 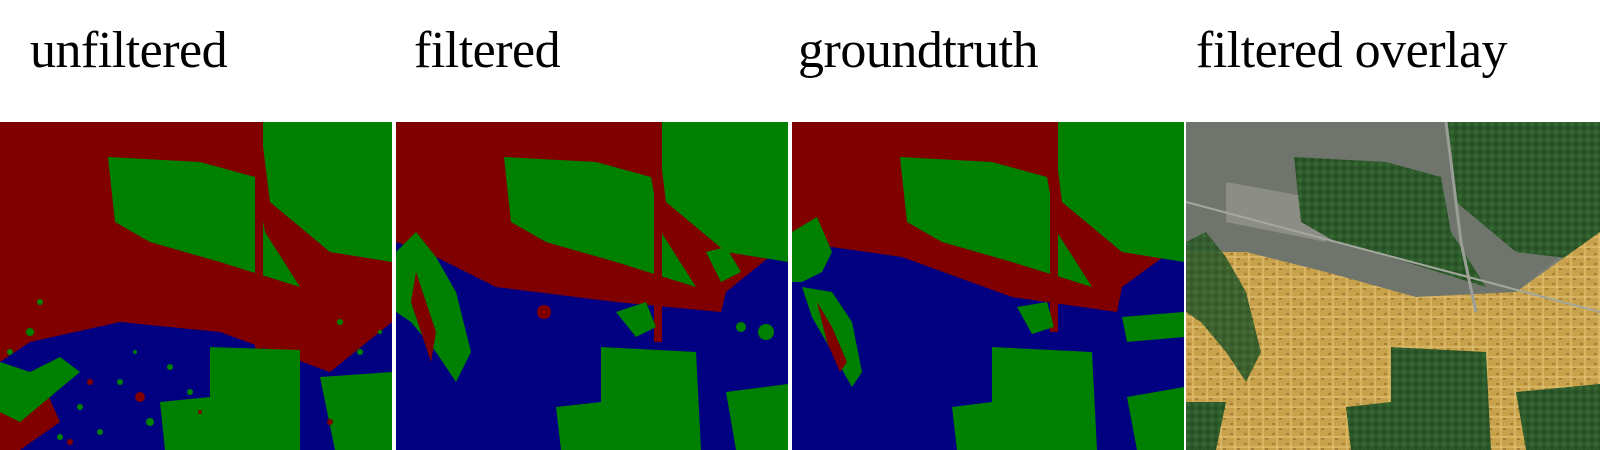 I want to click on label-filtered-overlay: filtered overlay, so click(x=1352, y=50).